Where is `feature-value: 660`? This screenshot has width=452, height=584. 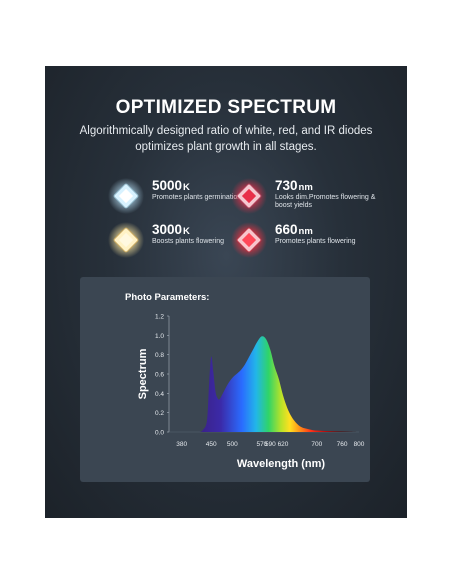 feature-value: 660 is located at coordinates (286, 229).